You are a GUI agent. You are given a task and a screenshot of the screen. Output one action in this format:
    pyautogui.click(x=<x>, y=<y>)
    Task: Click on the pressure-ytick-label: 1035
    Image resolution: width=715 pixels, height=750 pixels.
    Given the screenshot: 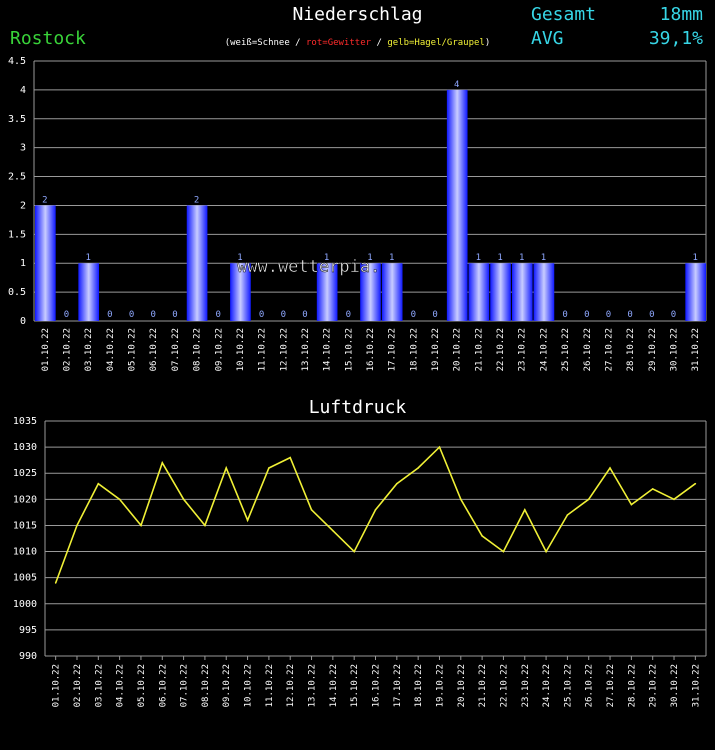 What is the action you would take?
    pyautogui.click(x=25, y=421)
    